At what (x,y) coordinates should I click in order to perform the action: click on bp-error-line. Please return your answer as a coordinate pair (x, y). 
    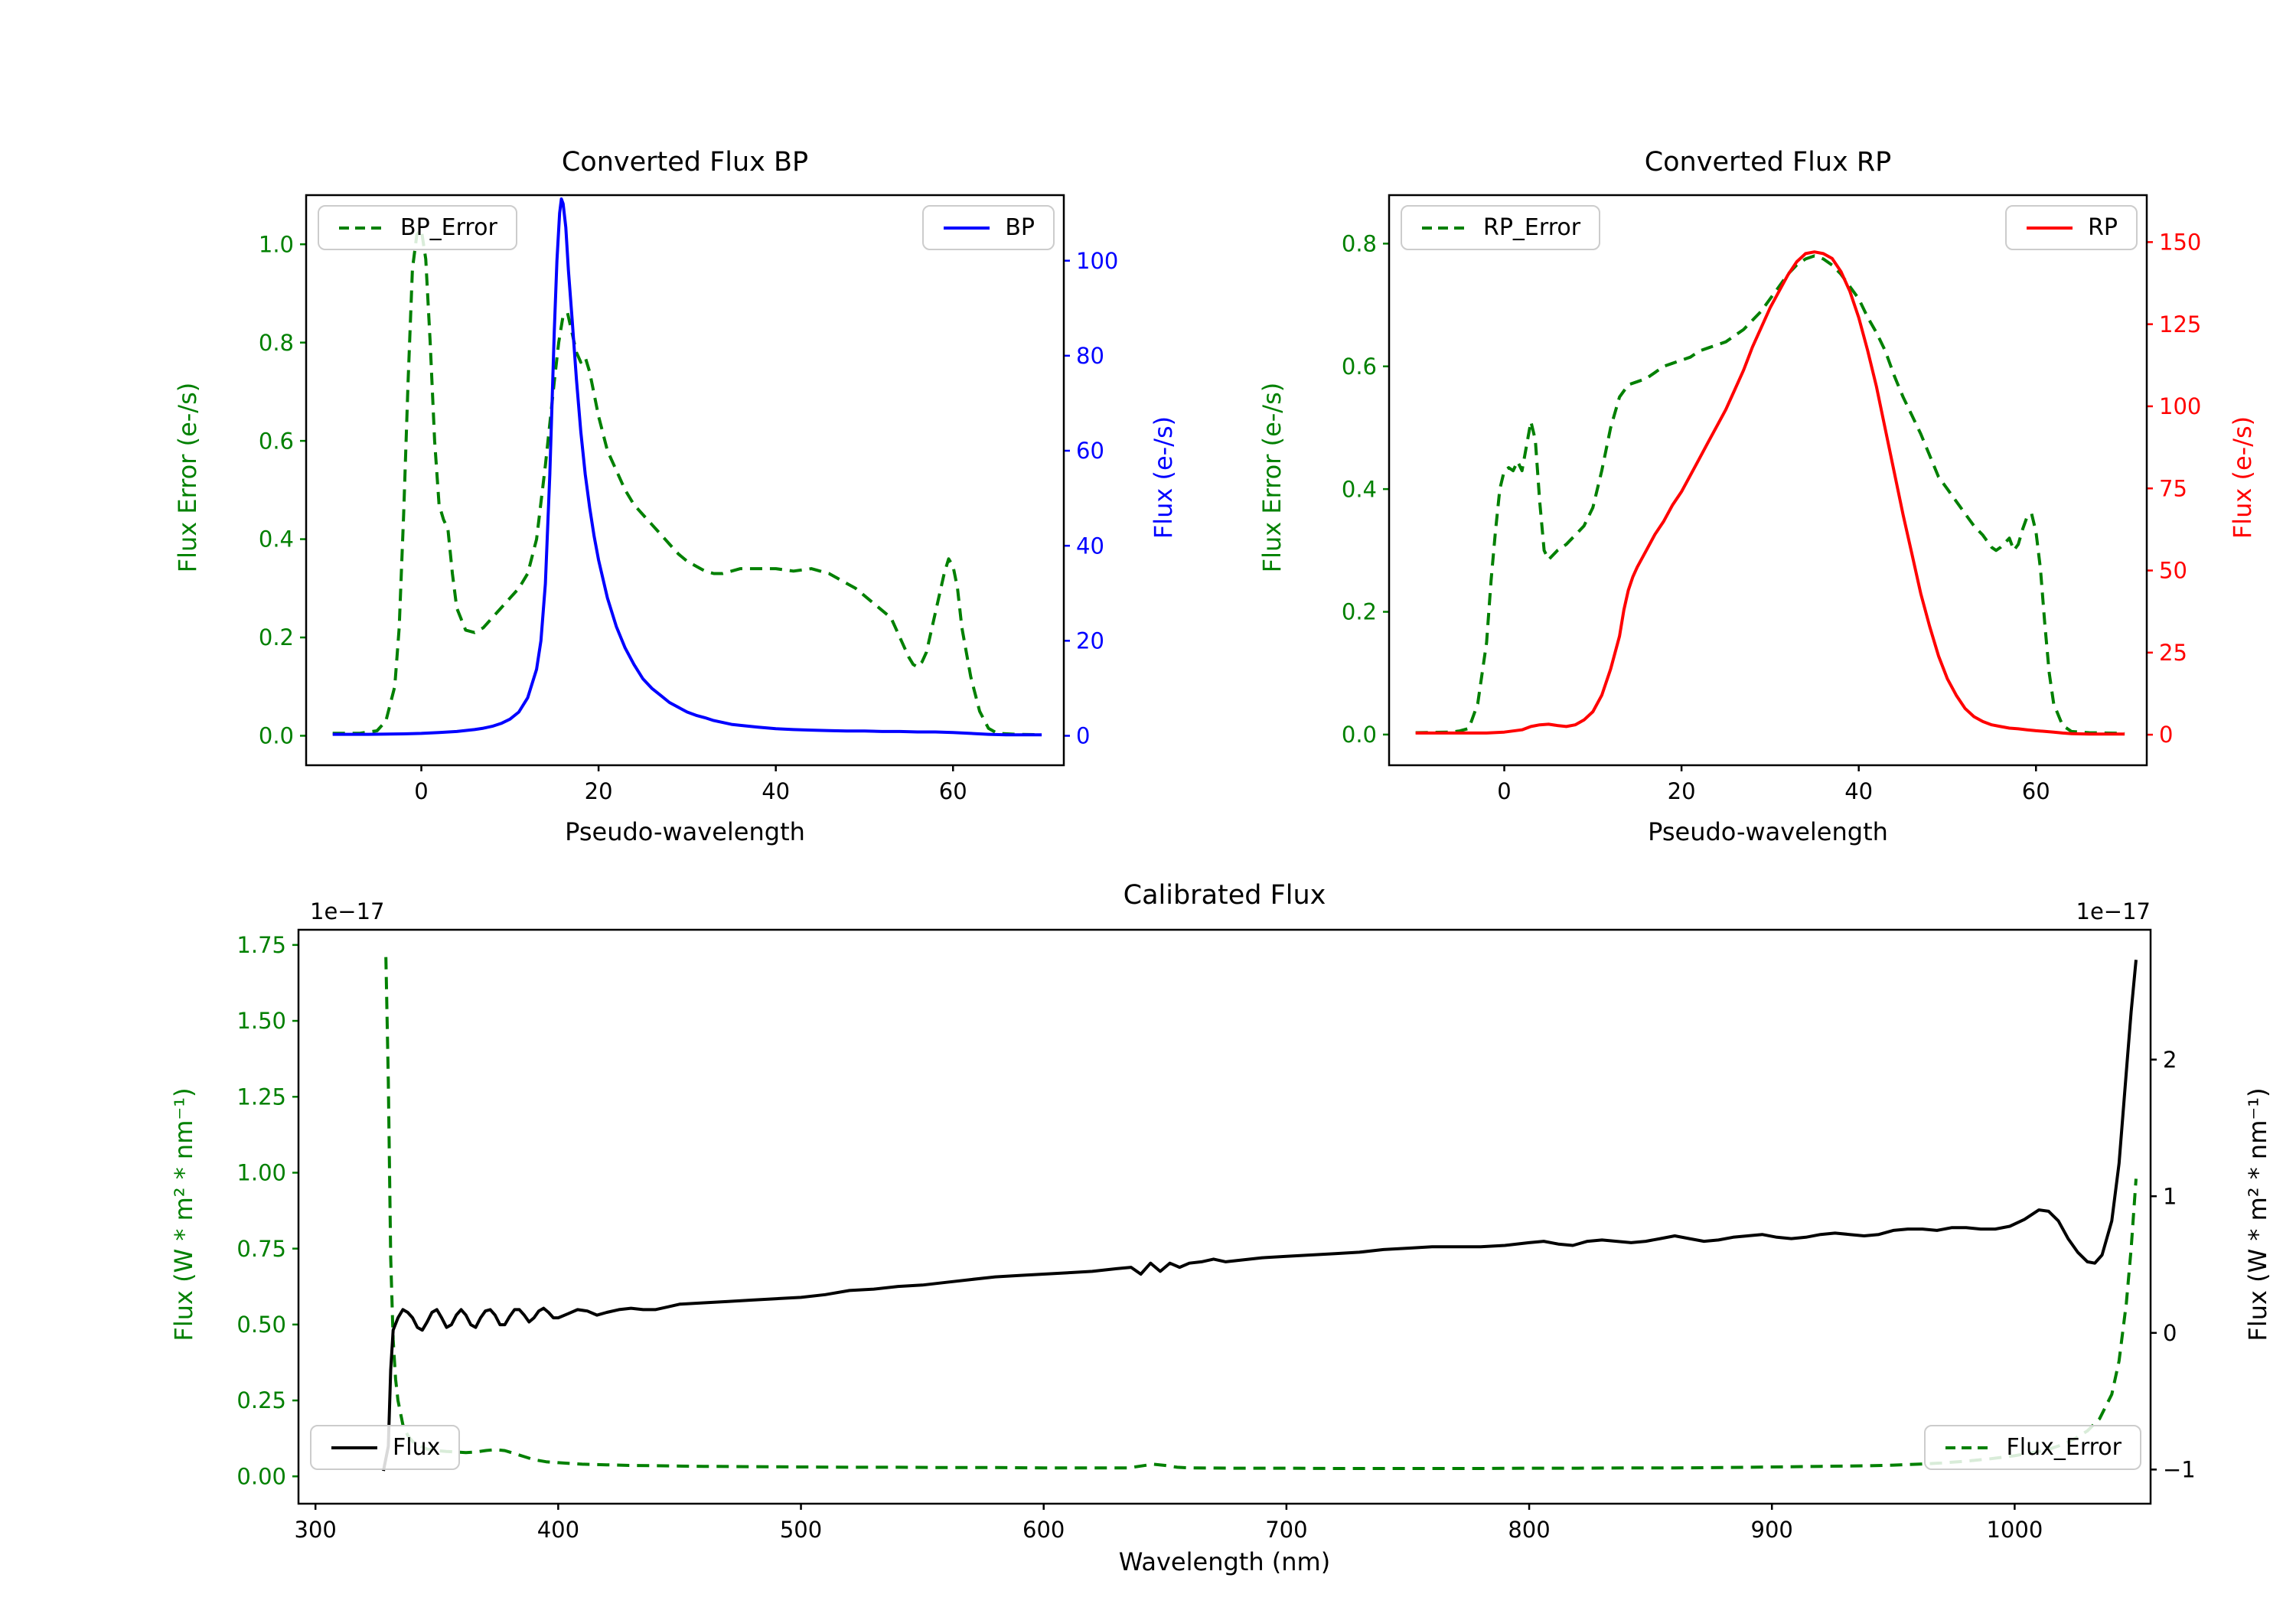
    Looking at the image, I should click on (687, 482).